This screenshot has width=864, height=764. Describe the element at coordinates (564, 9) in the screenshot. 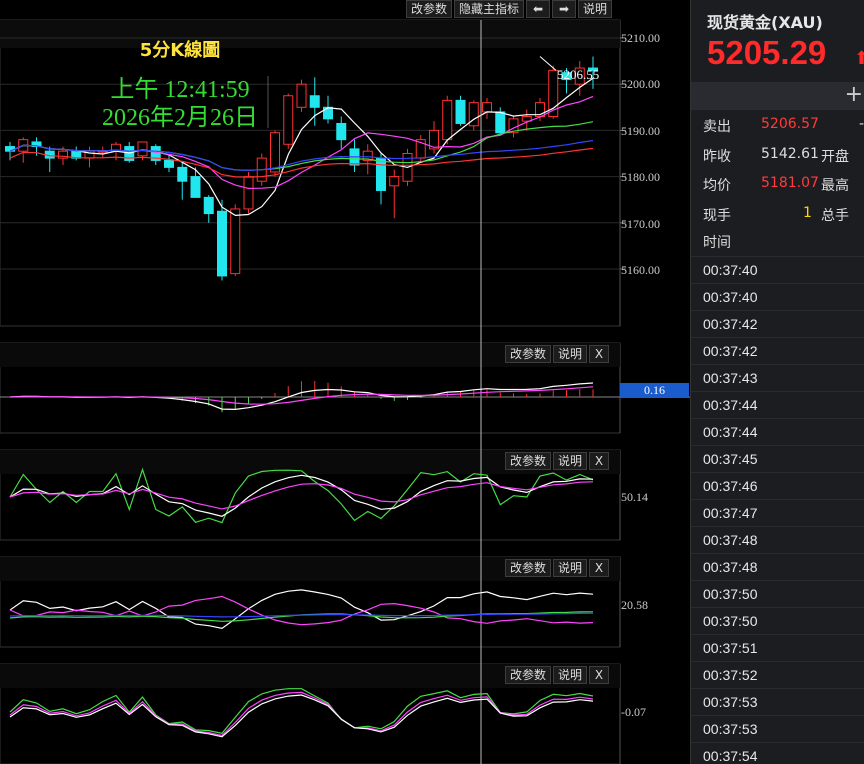

I see `scroll-right-button: ➡` at that location.